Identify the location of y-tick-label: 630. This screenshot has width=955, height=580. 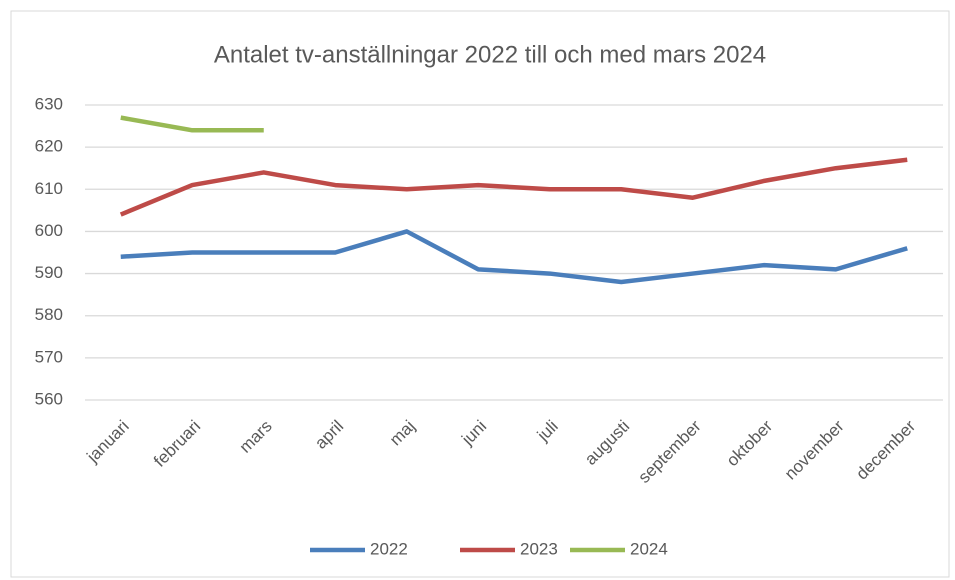
(49, 103).